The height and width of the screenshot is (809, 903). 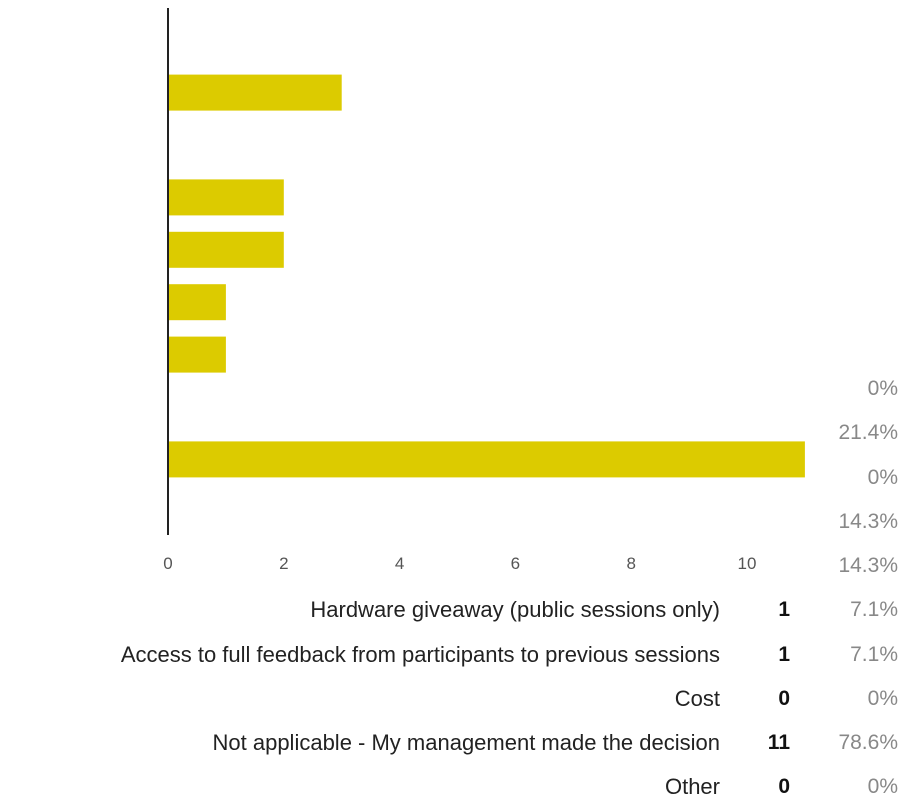 What do you see at coordinates (399, 563) in the screenshot?
I see `x-tick-label: 4` at bounding box center [399, 563].